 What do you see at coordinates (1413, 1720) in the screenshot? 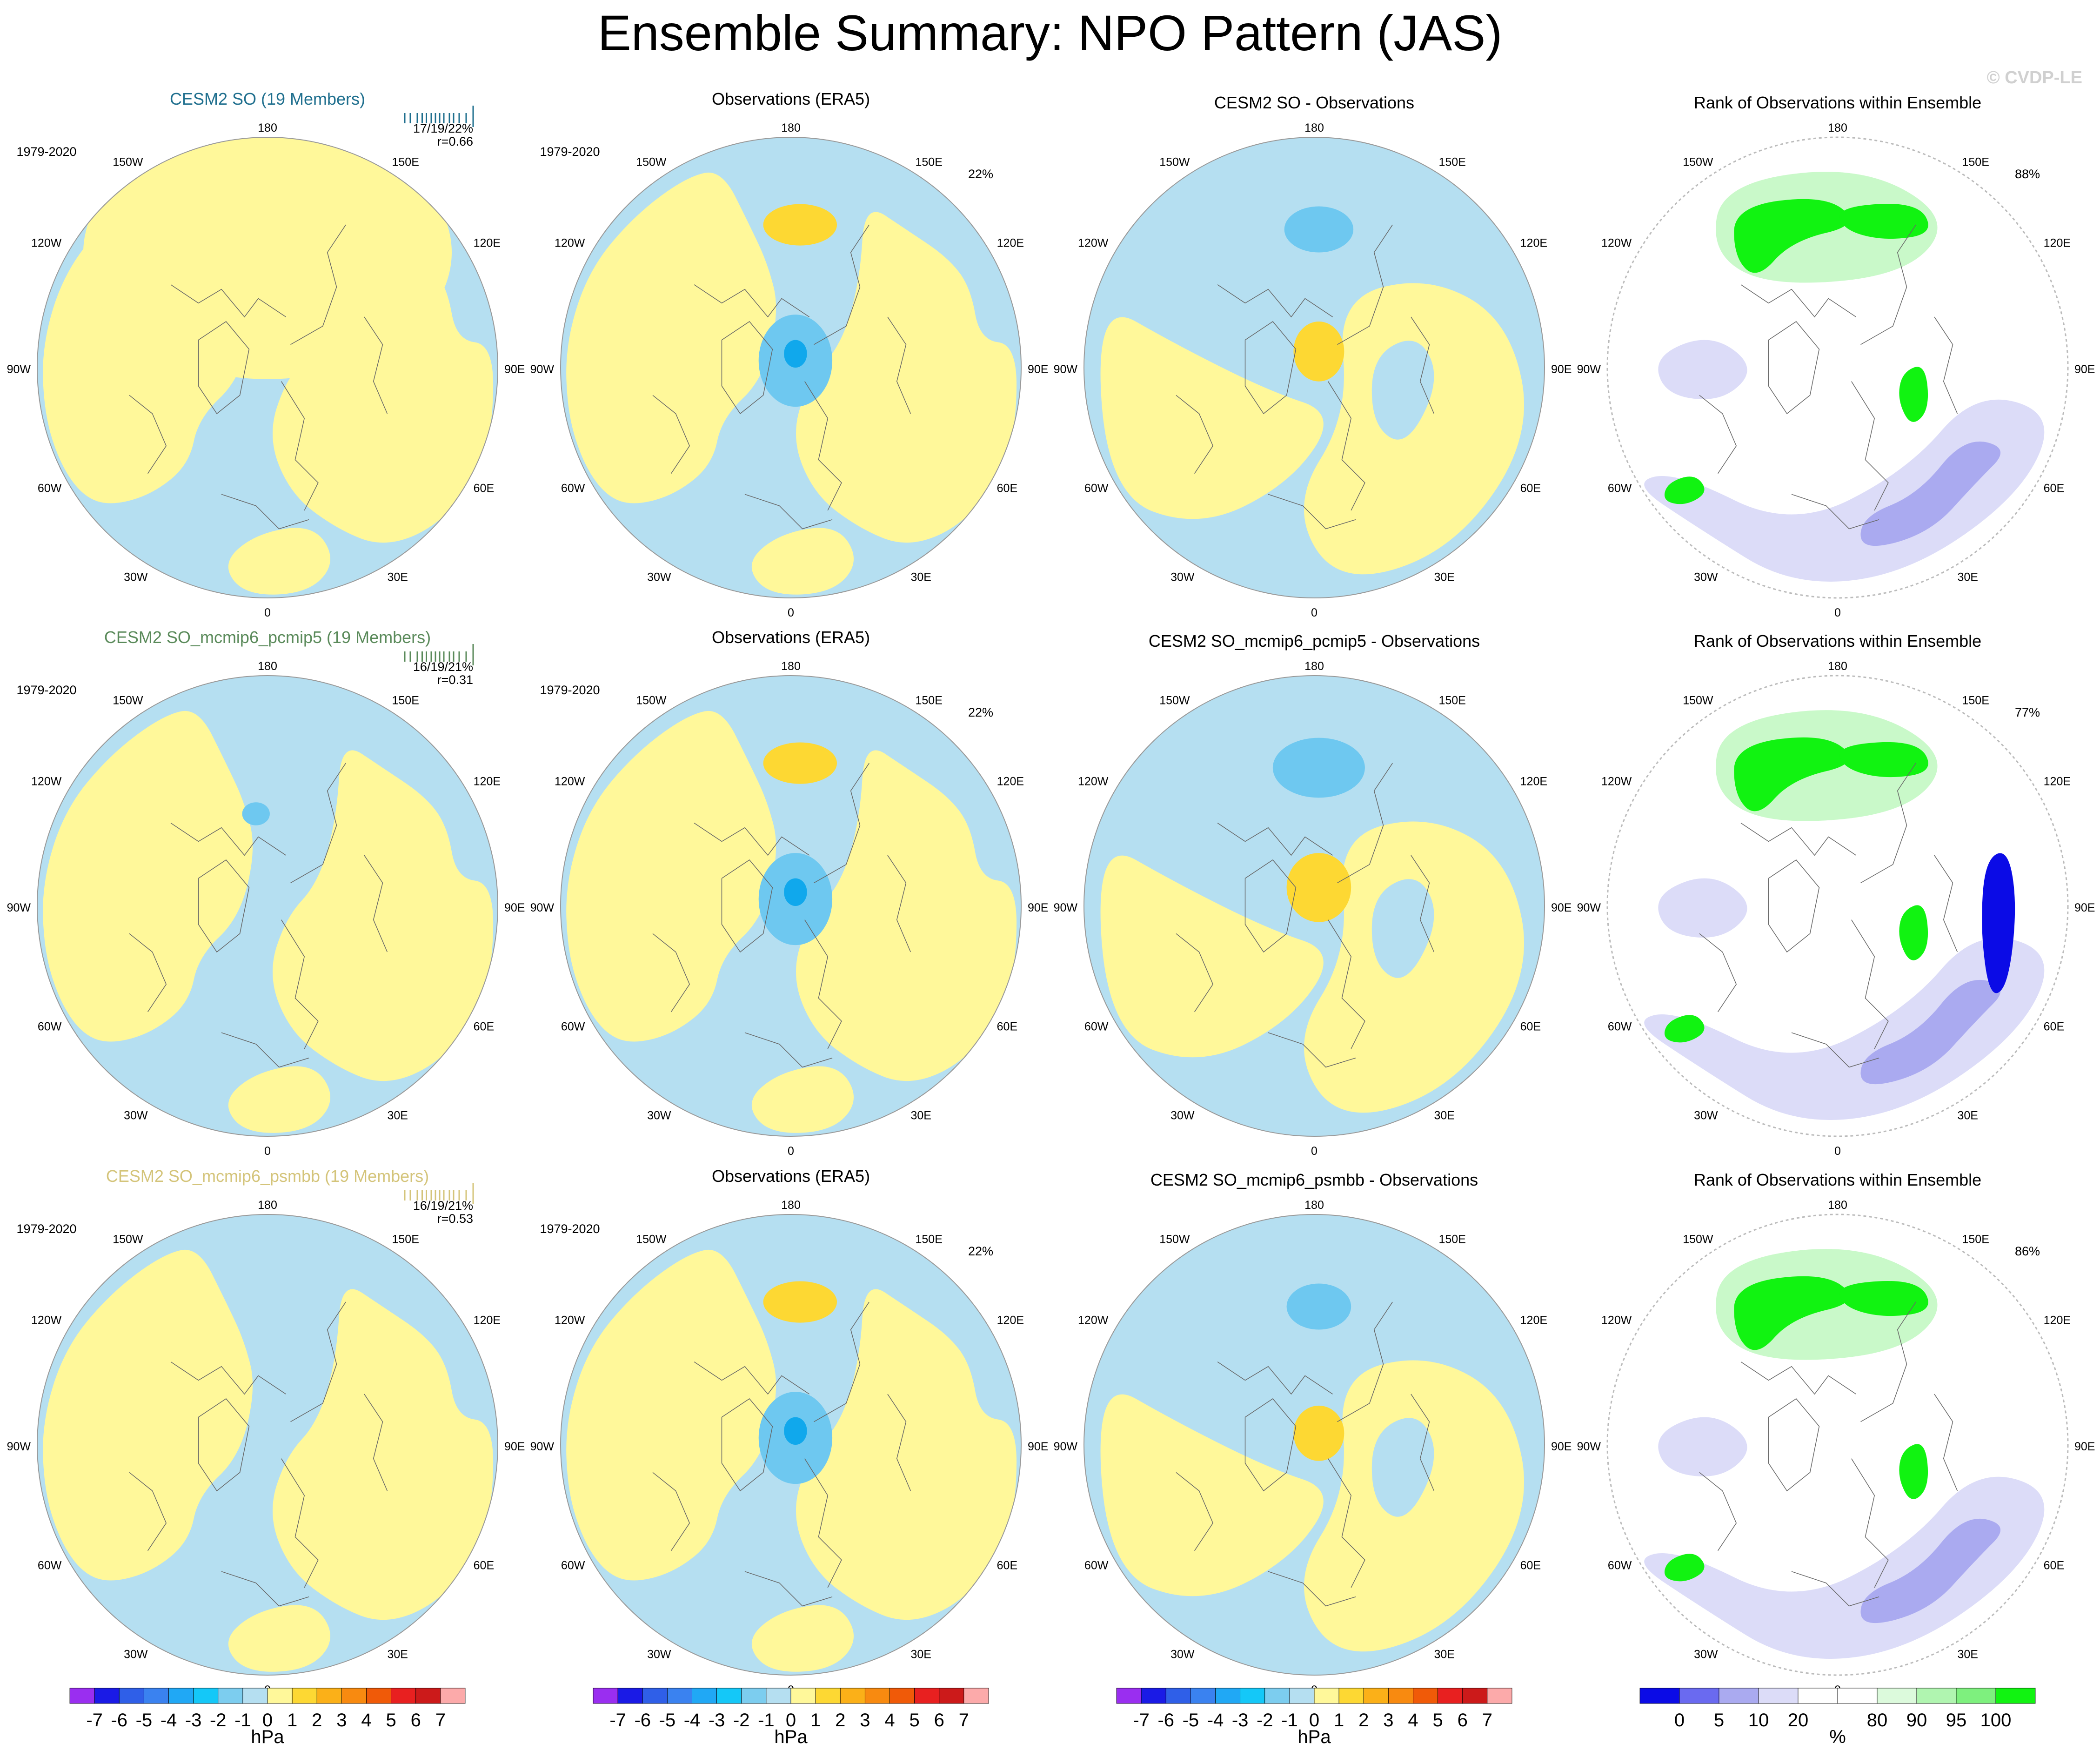
I see `colorbar-tick-label: 4` at bounding box center [1413, 1720].